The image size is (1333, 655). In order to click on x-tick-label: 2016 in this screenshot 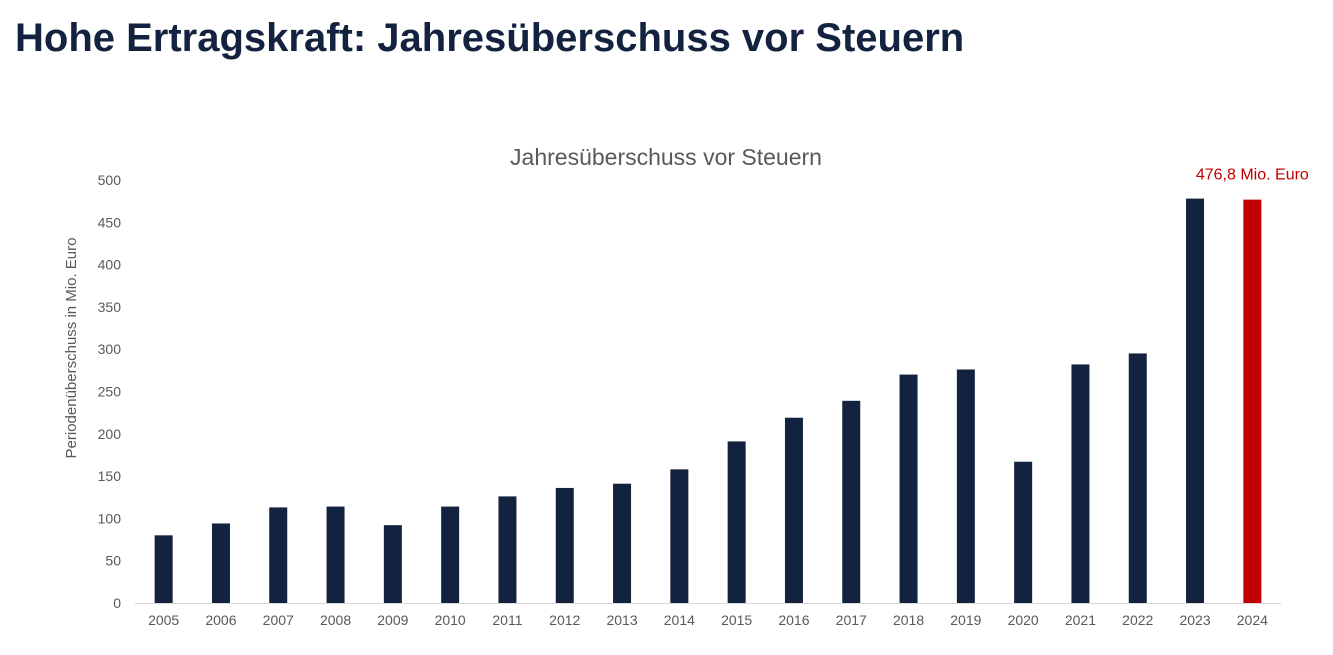, I will do `click(793, 620)`.